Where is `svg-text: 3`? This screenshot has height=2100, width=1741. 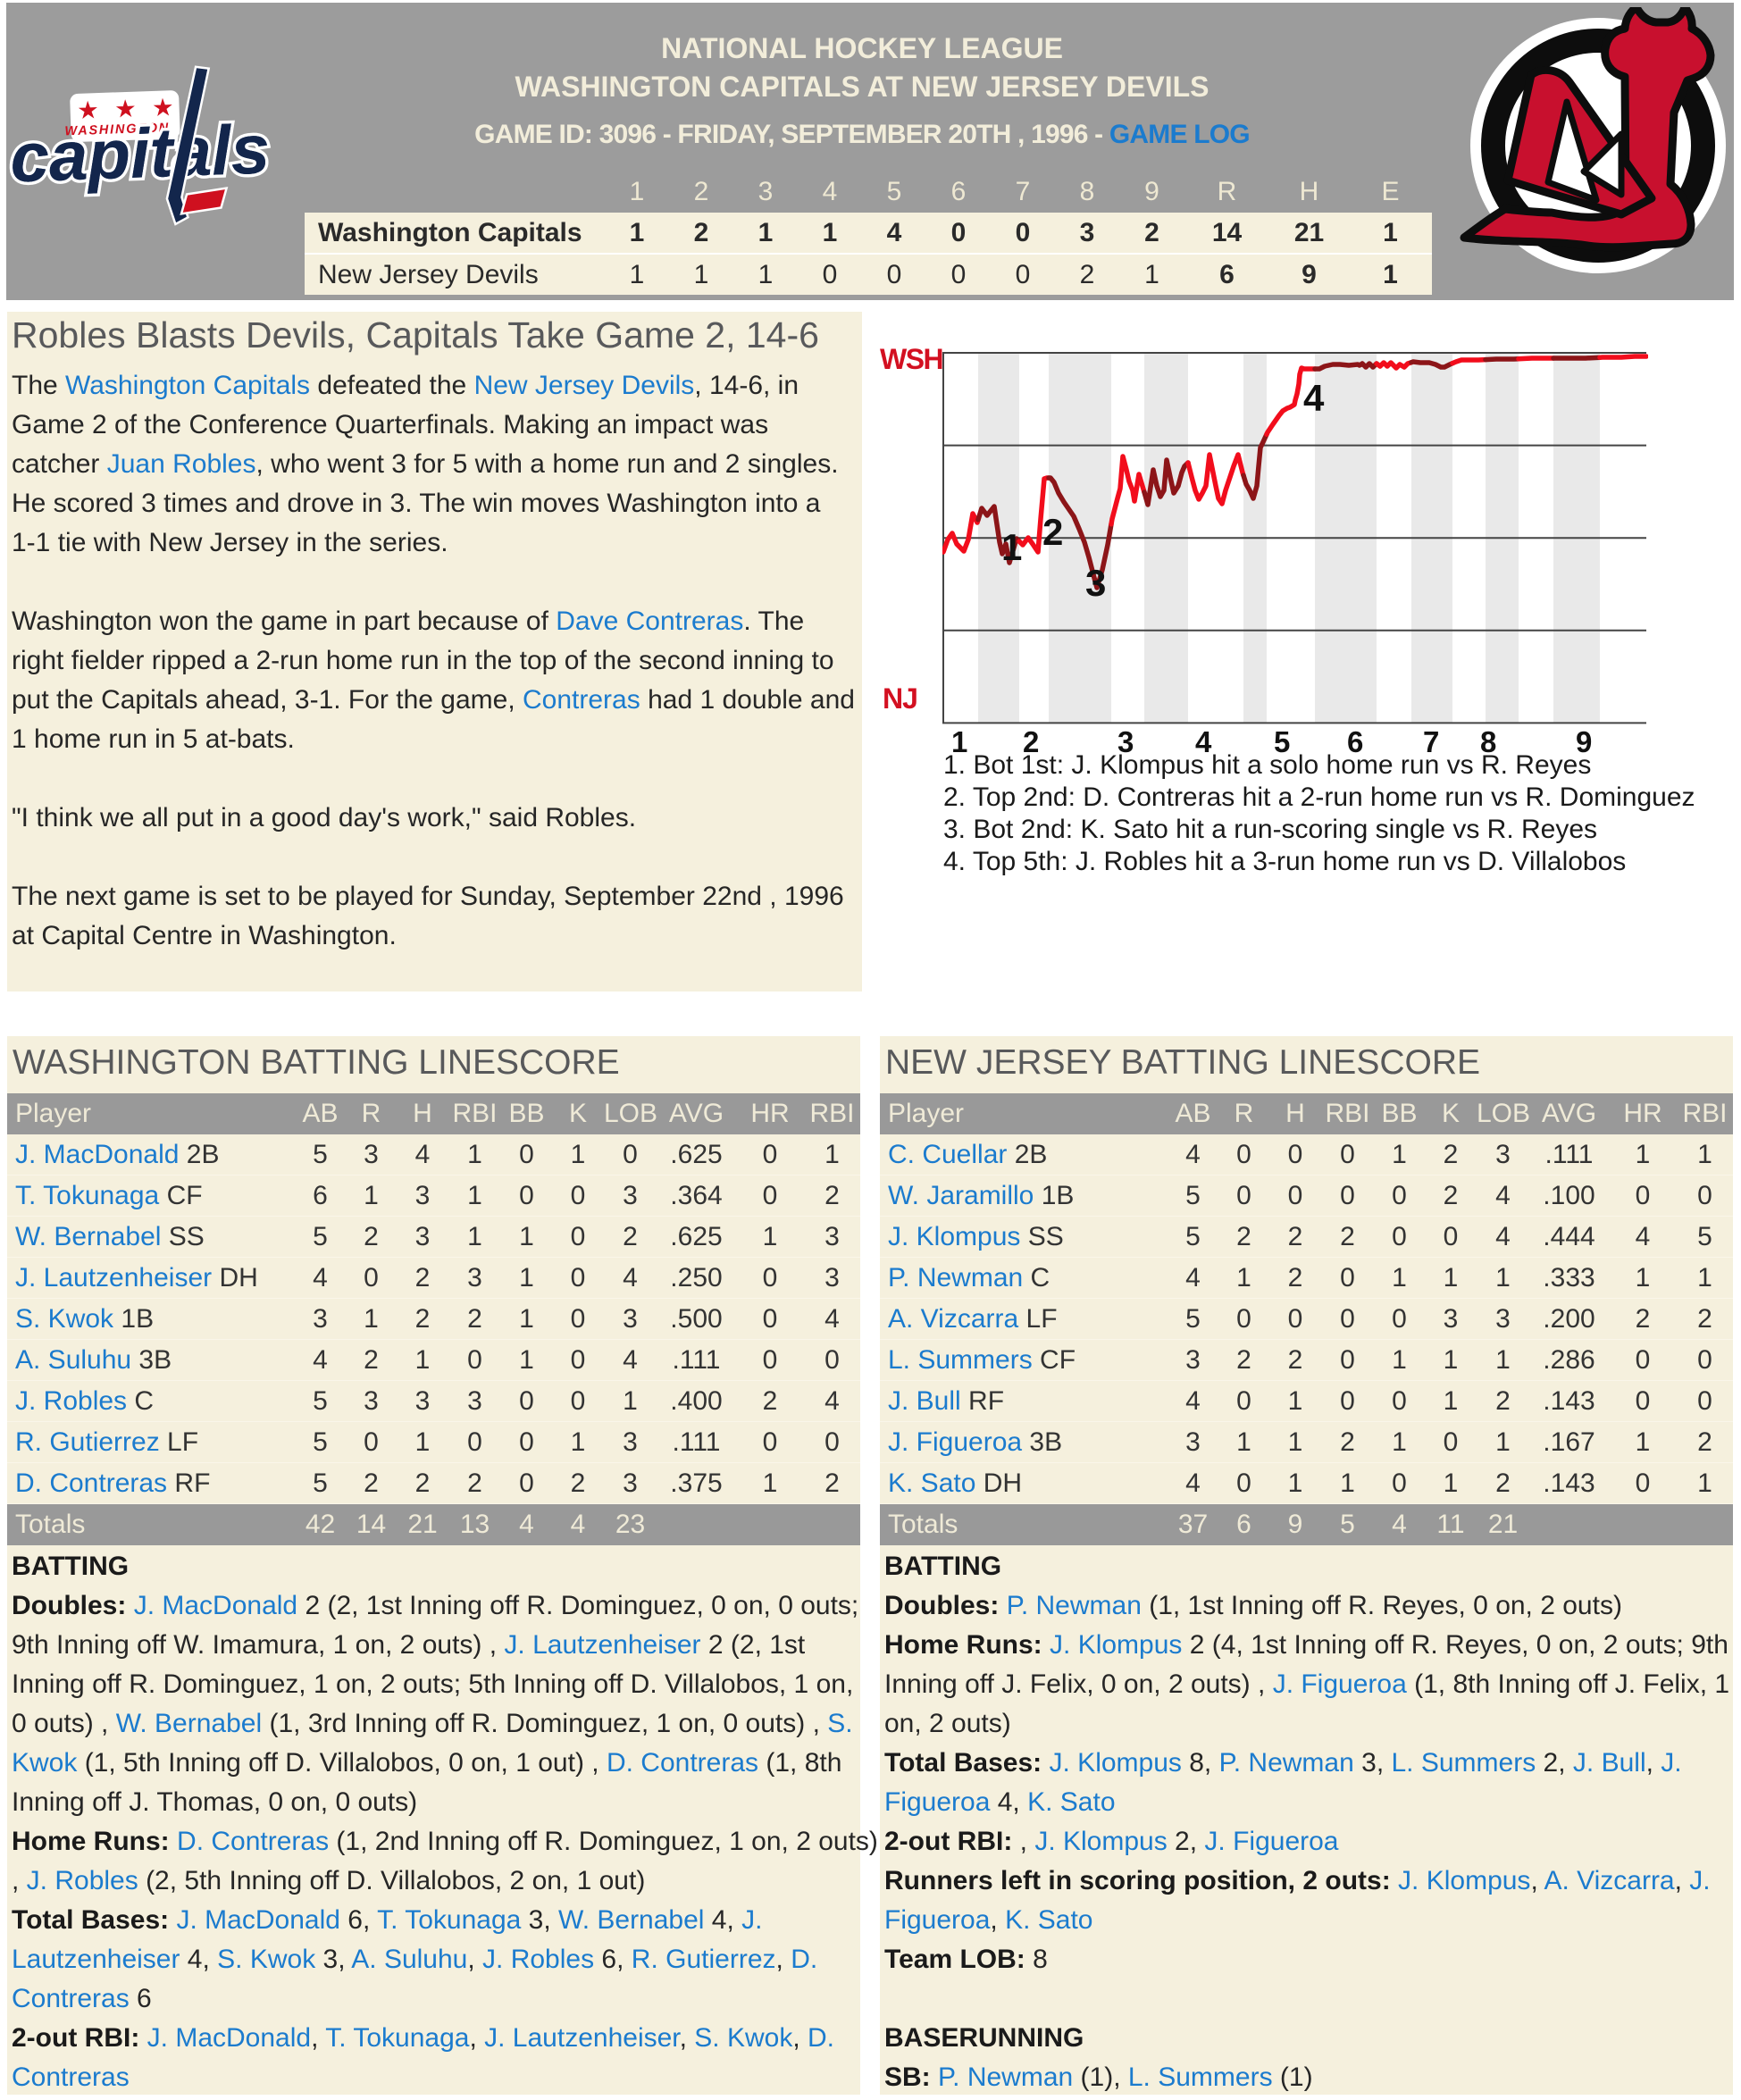
svg-text: 3 is located at coordinates (1095, 583).